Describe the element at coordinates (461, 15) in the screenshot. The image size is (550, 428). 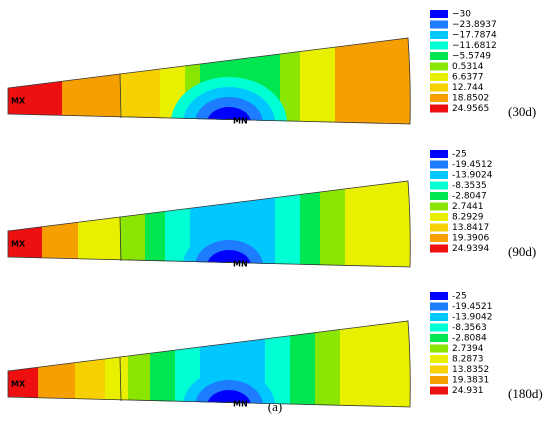
I see `legend-label: −30` at that location.